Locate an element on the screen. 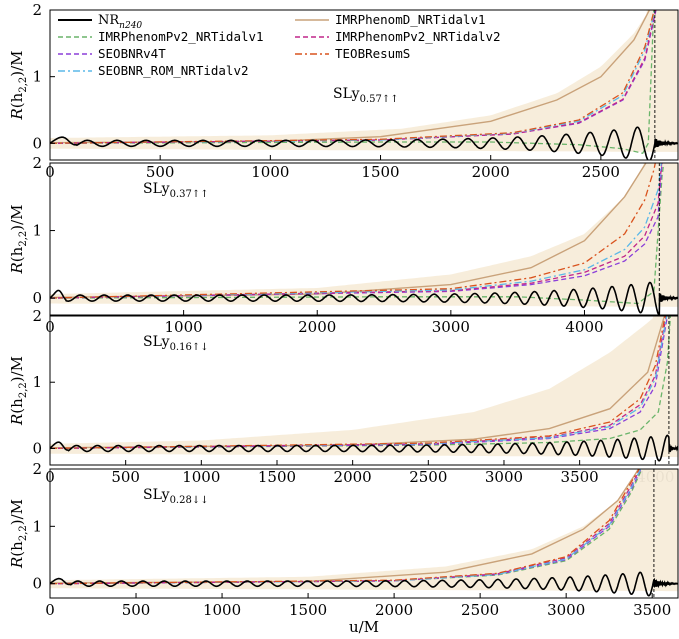  panel-label: SLy0.28↓↓ is located at coordinates (176, 496).